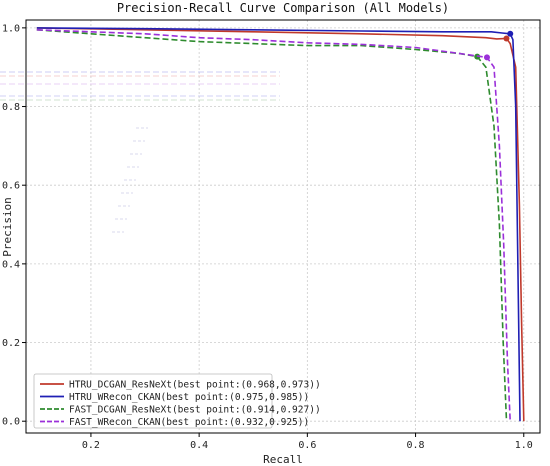 The image size is (550, 466). I want to click on x-tick-label: 0.6, so click(307, 445).